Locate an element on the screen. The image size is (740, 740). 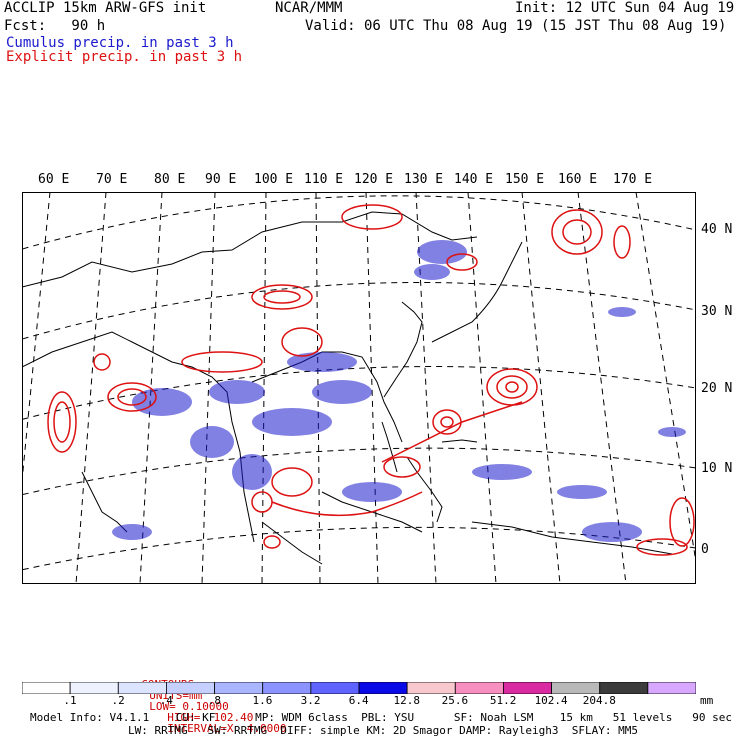
lat-label: 10 N is located at coordinates (717, 468).